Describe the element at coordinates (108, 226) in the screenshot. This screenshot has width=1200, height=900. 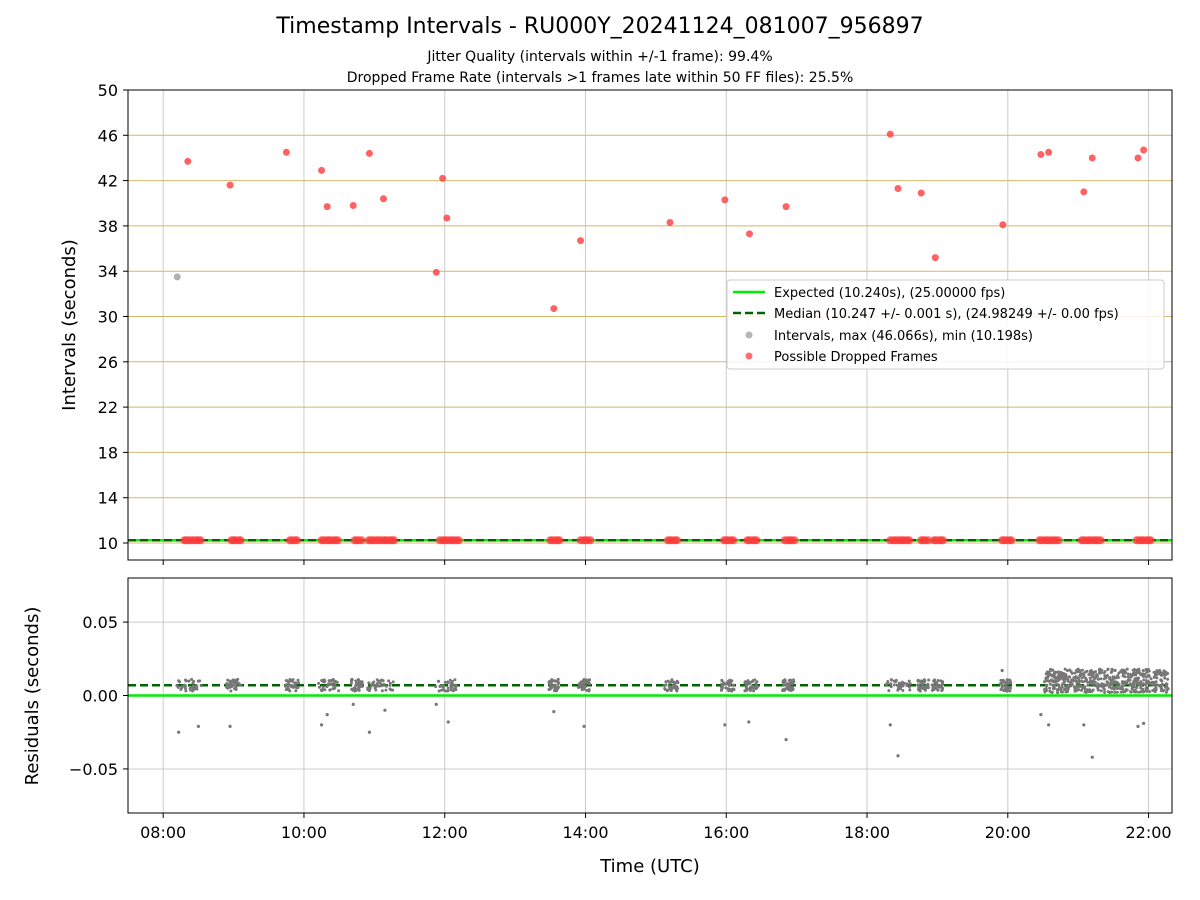
I see `y-tick-label-top-38: 38` at that location.